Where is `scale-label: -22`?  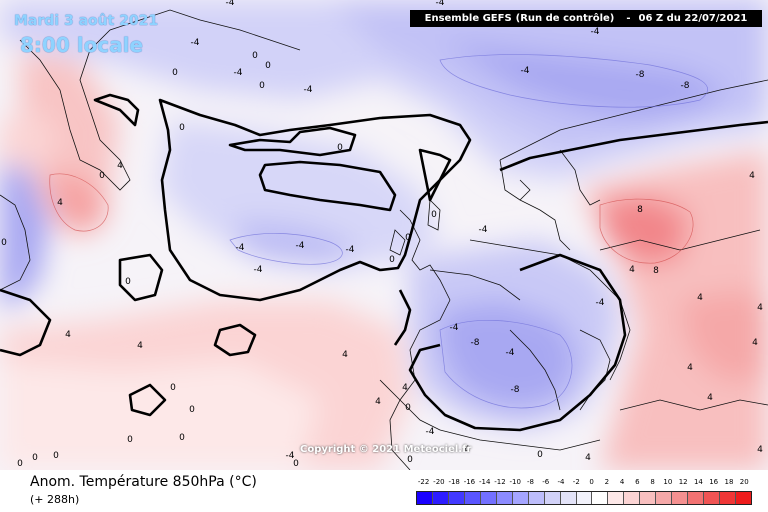
scale-label: -22 is located at coordinates (423, 482).